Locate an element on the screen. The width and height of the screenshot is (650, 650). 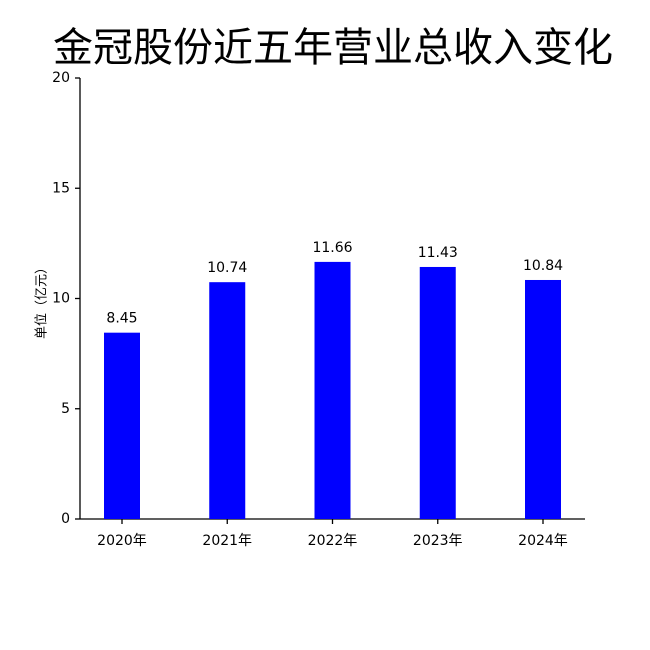
x-tick-label: 2020年 is located at coordinates (122, 541).